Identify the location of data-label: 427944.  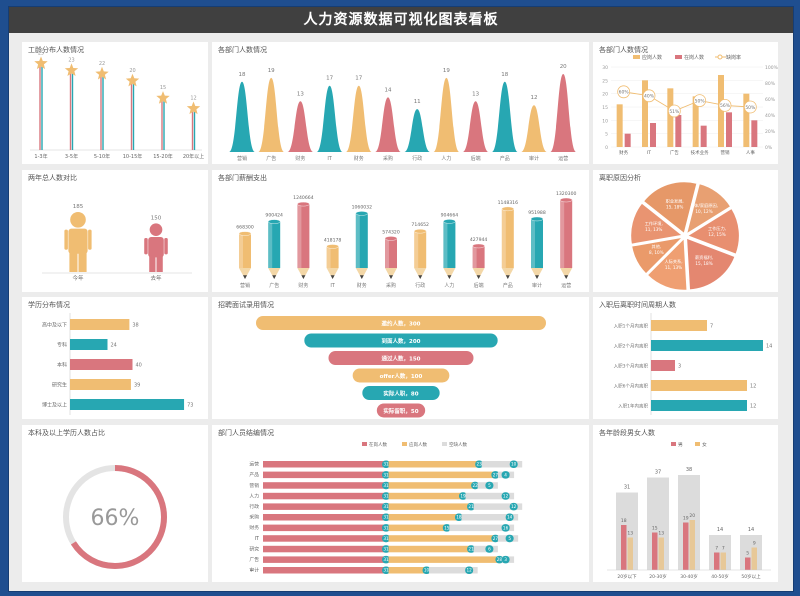
(479, 240).